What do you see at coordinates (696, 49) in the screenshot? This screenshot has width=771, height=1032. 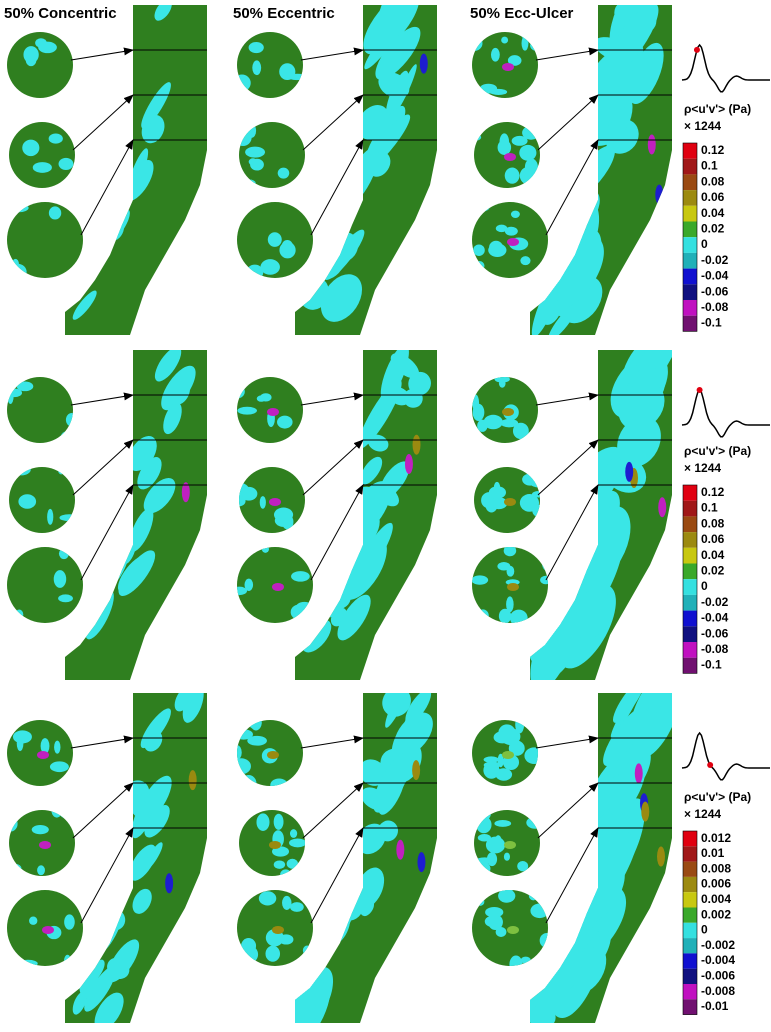 I see `time-marker` at bounding box center [696, 49].